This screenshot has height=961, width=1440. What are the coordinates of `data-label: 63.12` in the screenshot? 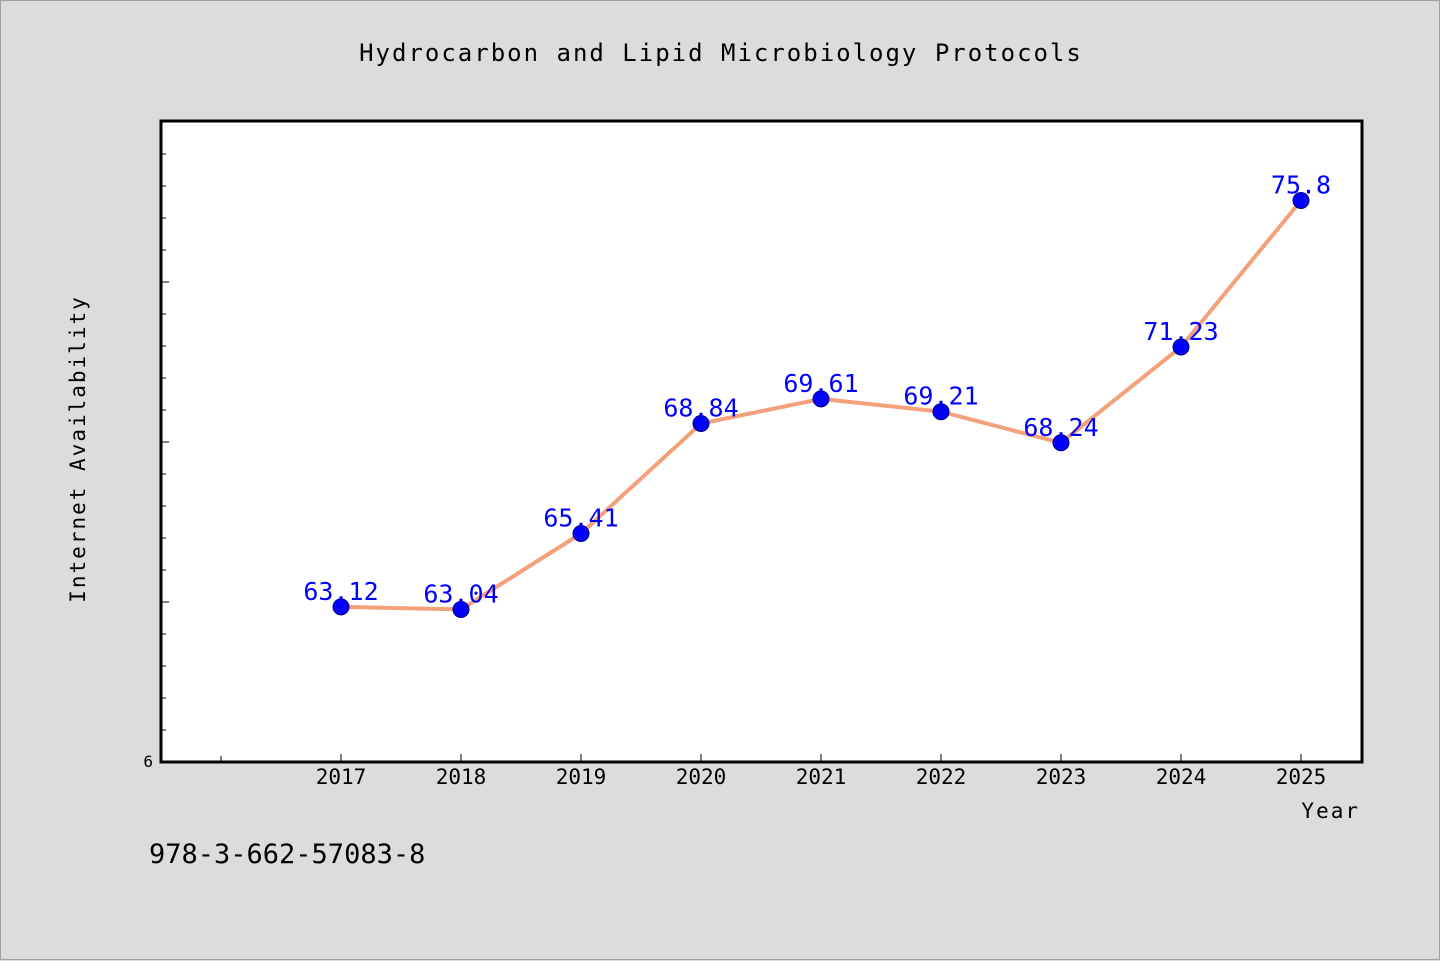 It's located at (340, 591).